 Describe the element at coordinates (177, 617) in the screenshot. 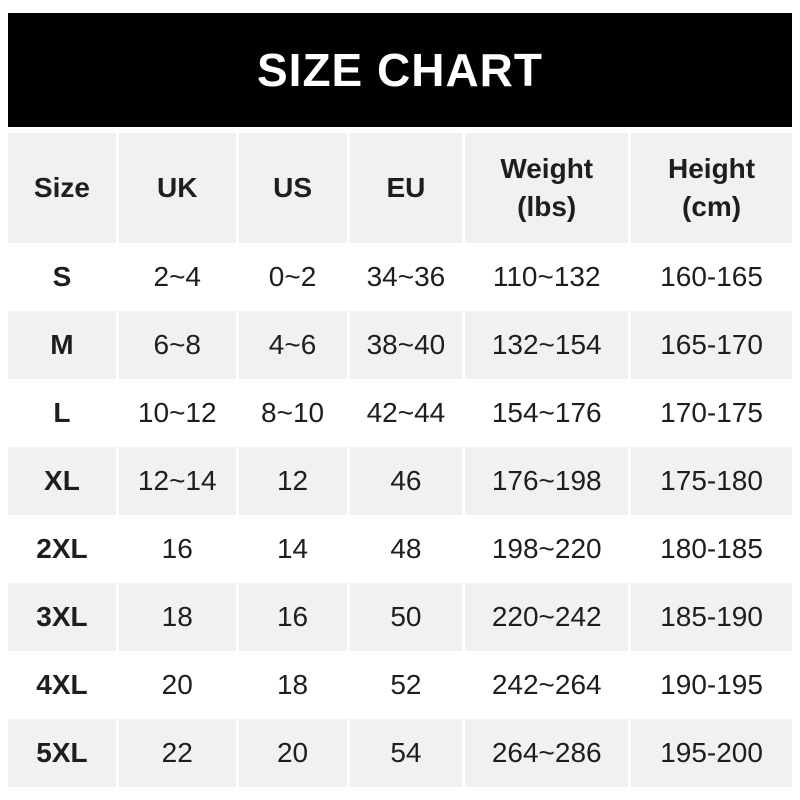

I see `cell-3xl-uk: 18` at that location.